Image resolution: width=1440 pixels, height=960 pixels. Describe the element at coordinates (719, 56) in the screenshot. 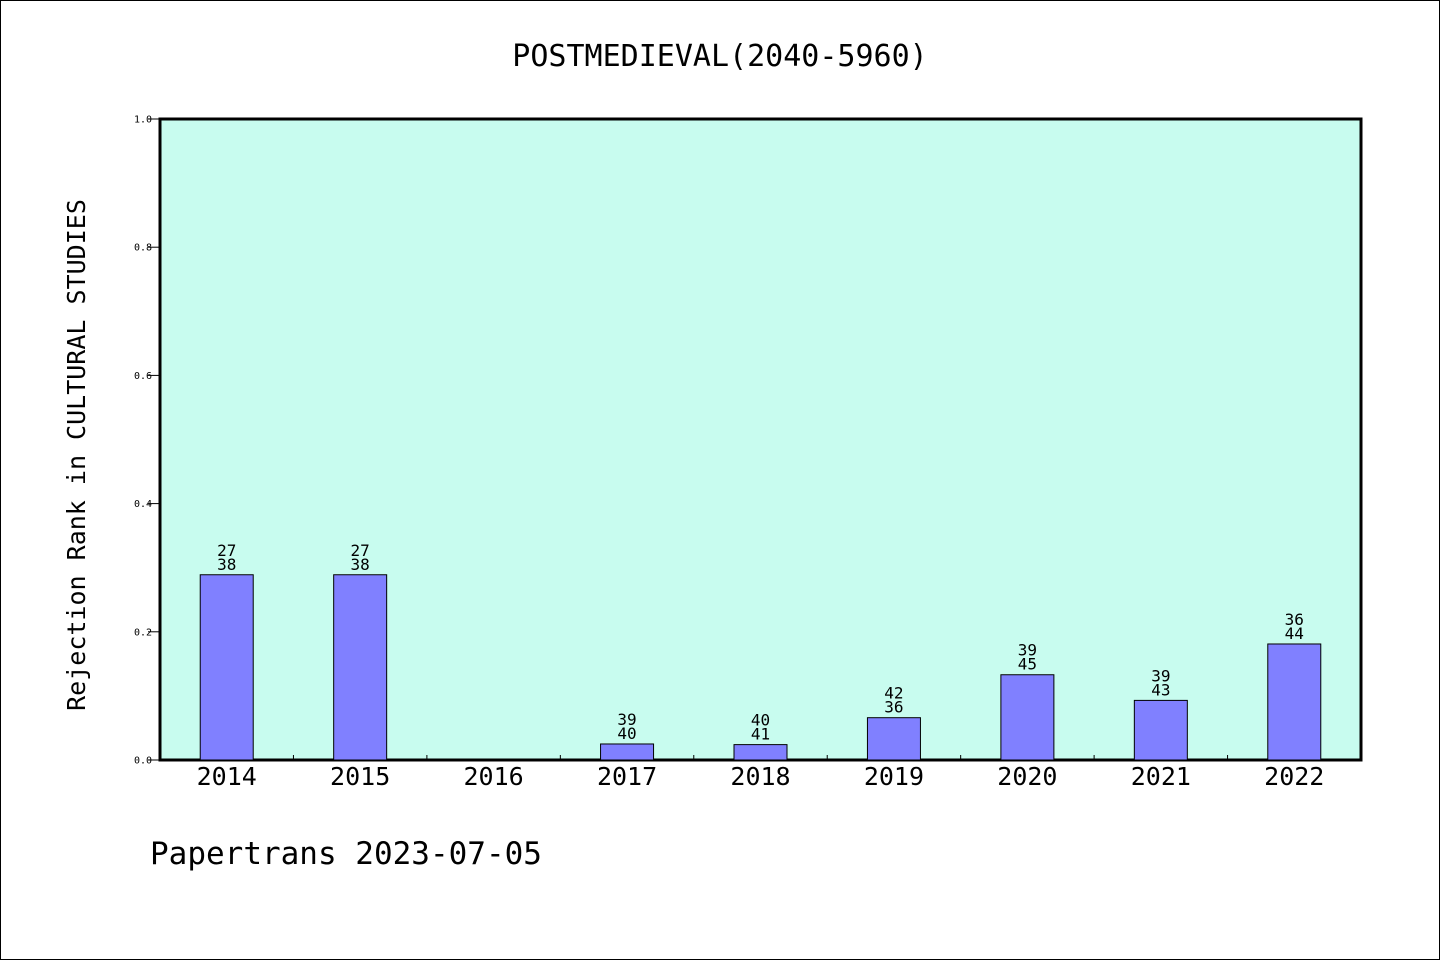

I see `chart-title: POSTMEDIEVAL(2040-5960)` at that location.